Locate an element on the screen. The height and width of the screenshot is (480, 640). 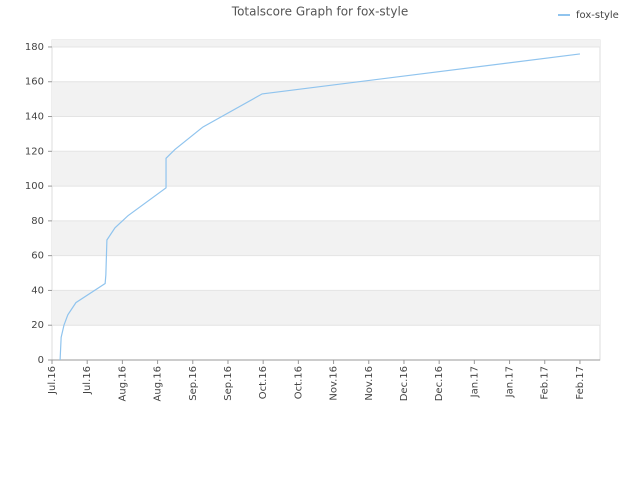
y-tick-label: 60 is located at coordinates (37, 256).